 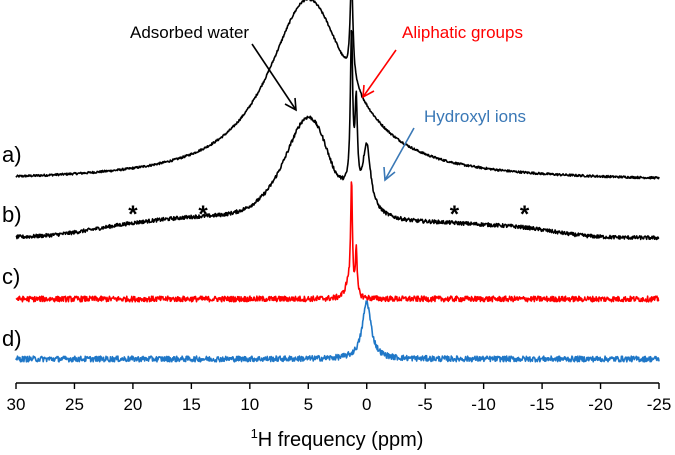 I want to click on x-axis-title: 1H frequency (ppm), so click(x=337, y=438).